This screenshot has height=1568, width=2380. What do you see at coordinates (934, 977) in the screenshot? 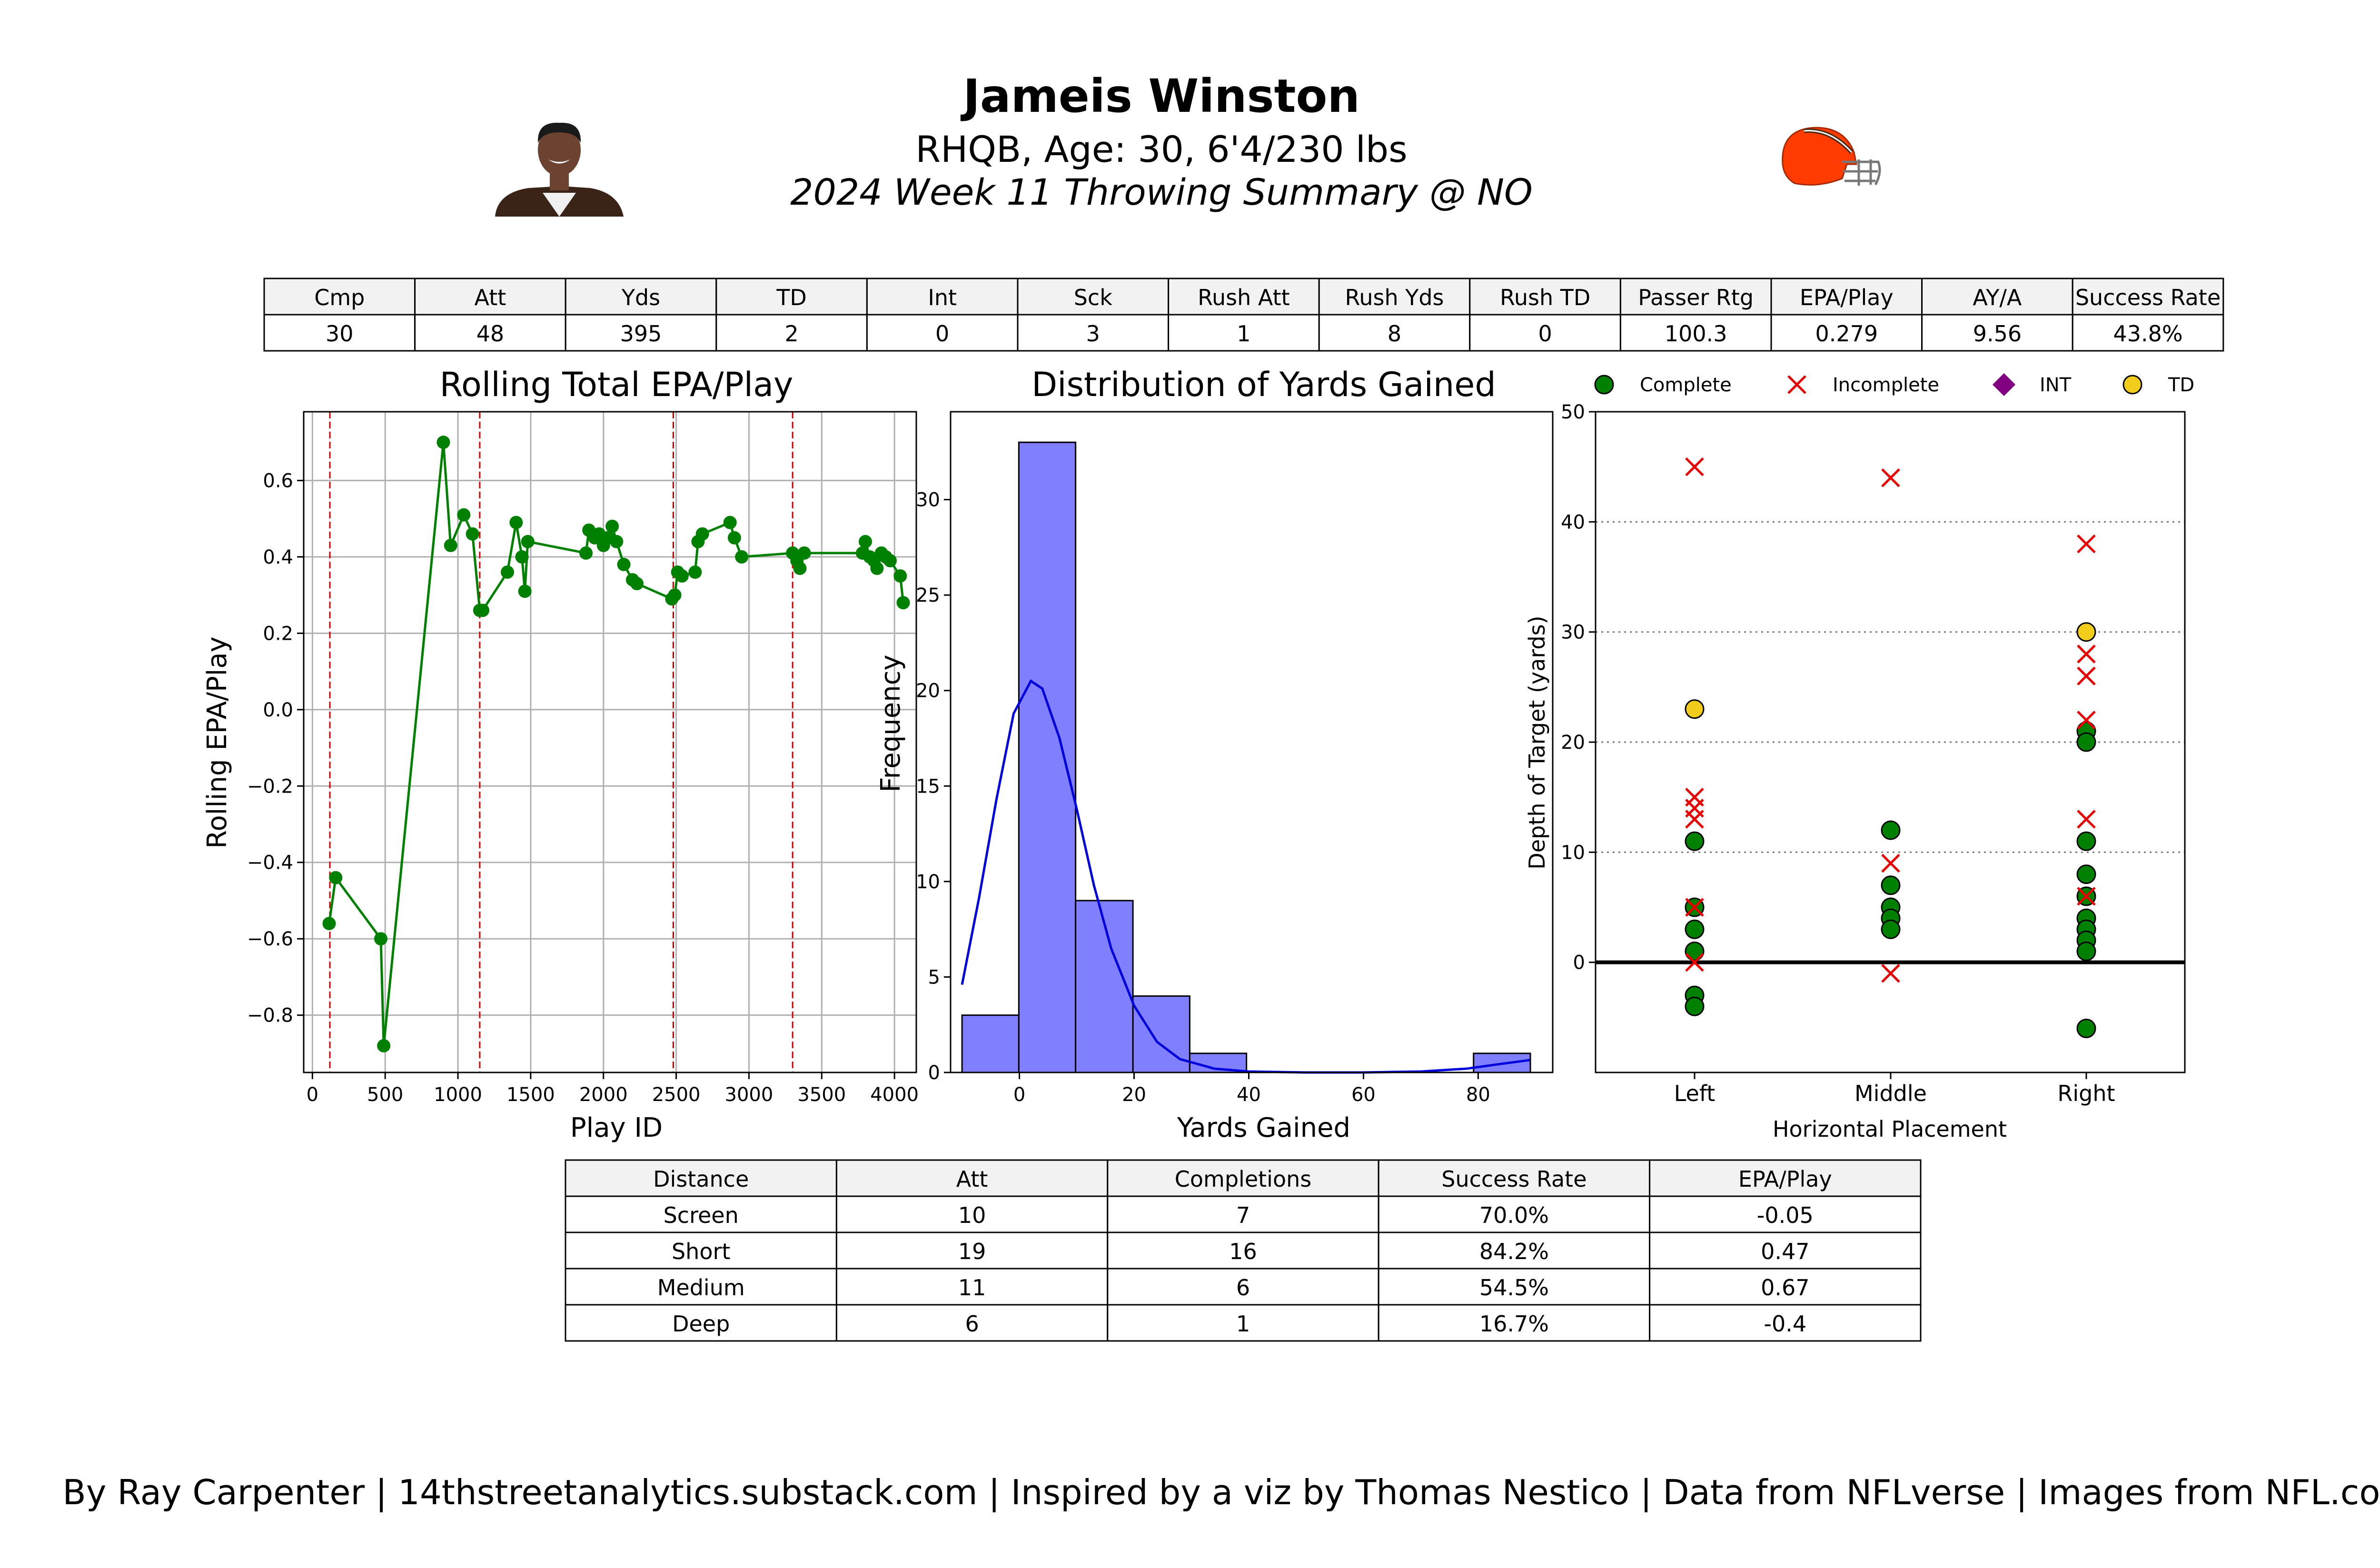
I see `hist-y-tick-label: 5` at bounding box center [934, 977].